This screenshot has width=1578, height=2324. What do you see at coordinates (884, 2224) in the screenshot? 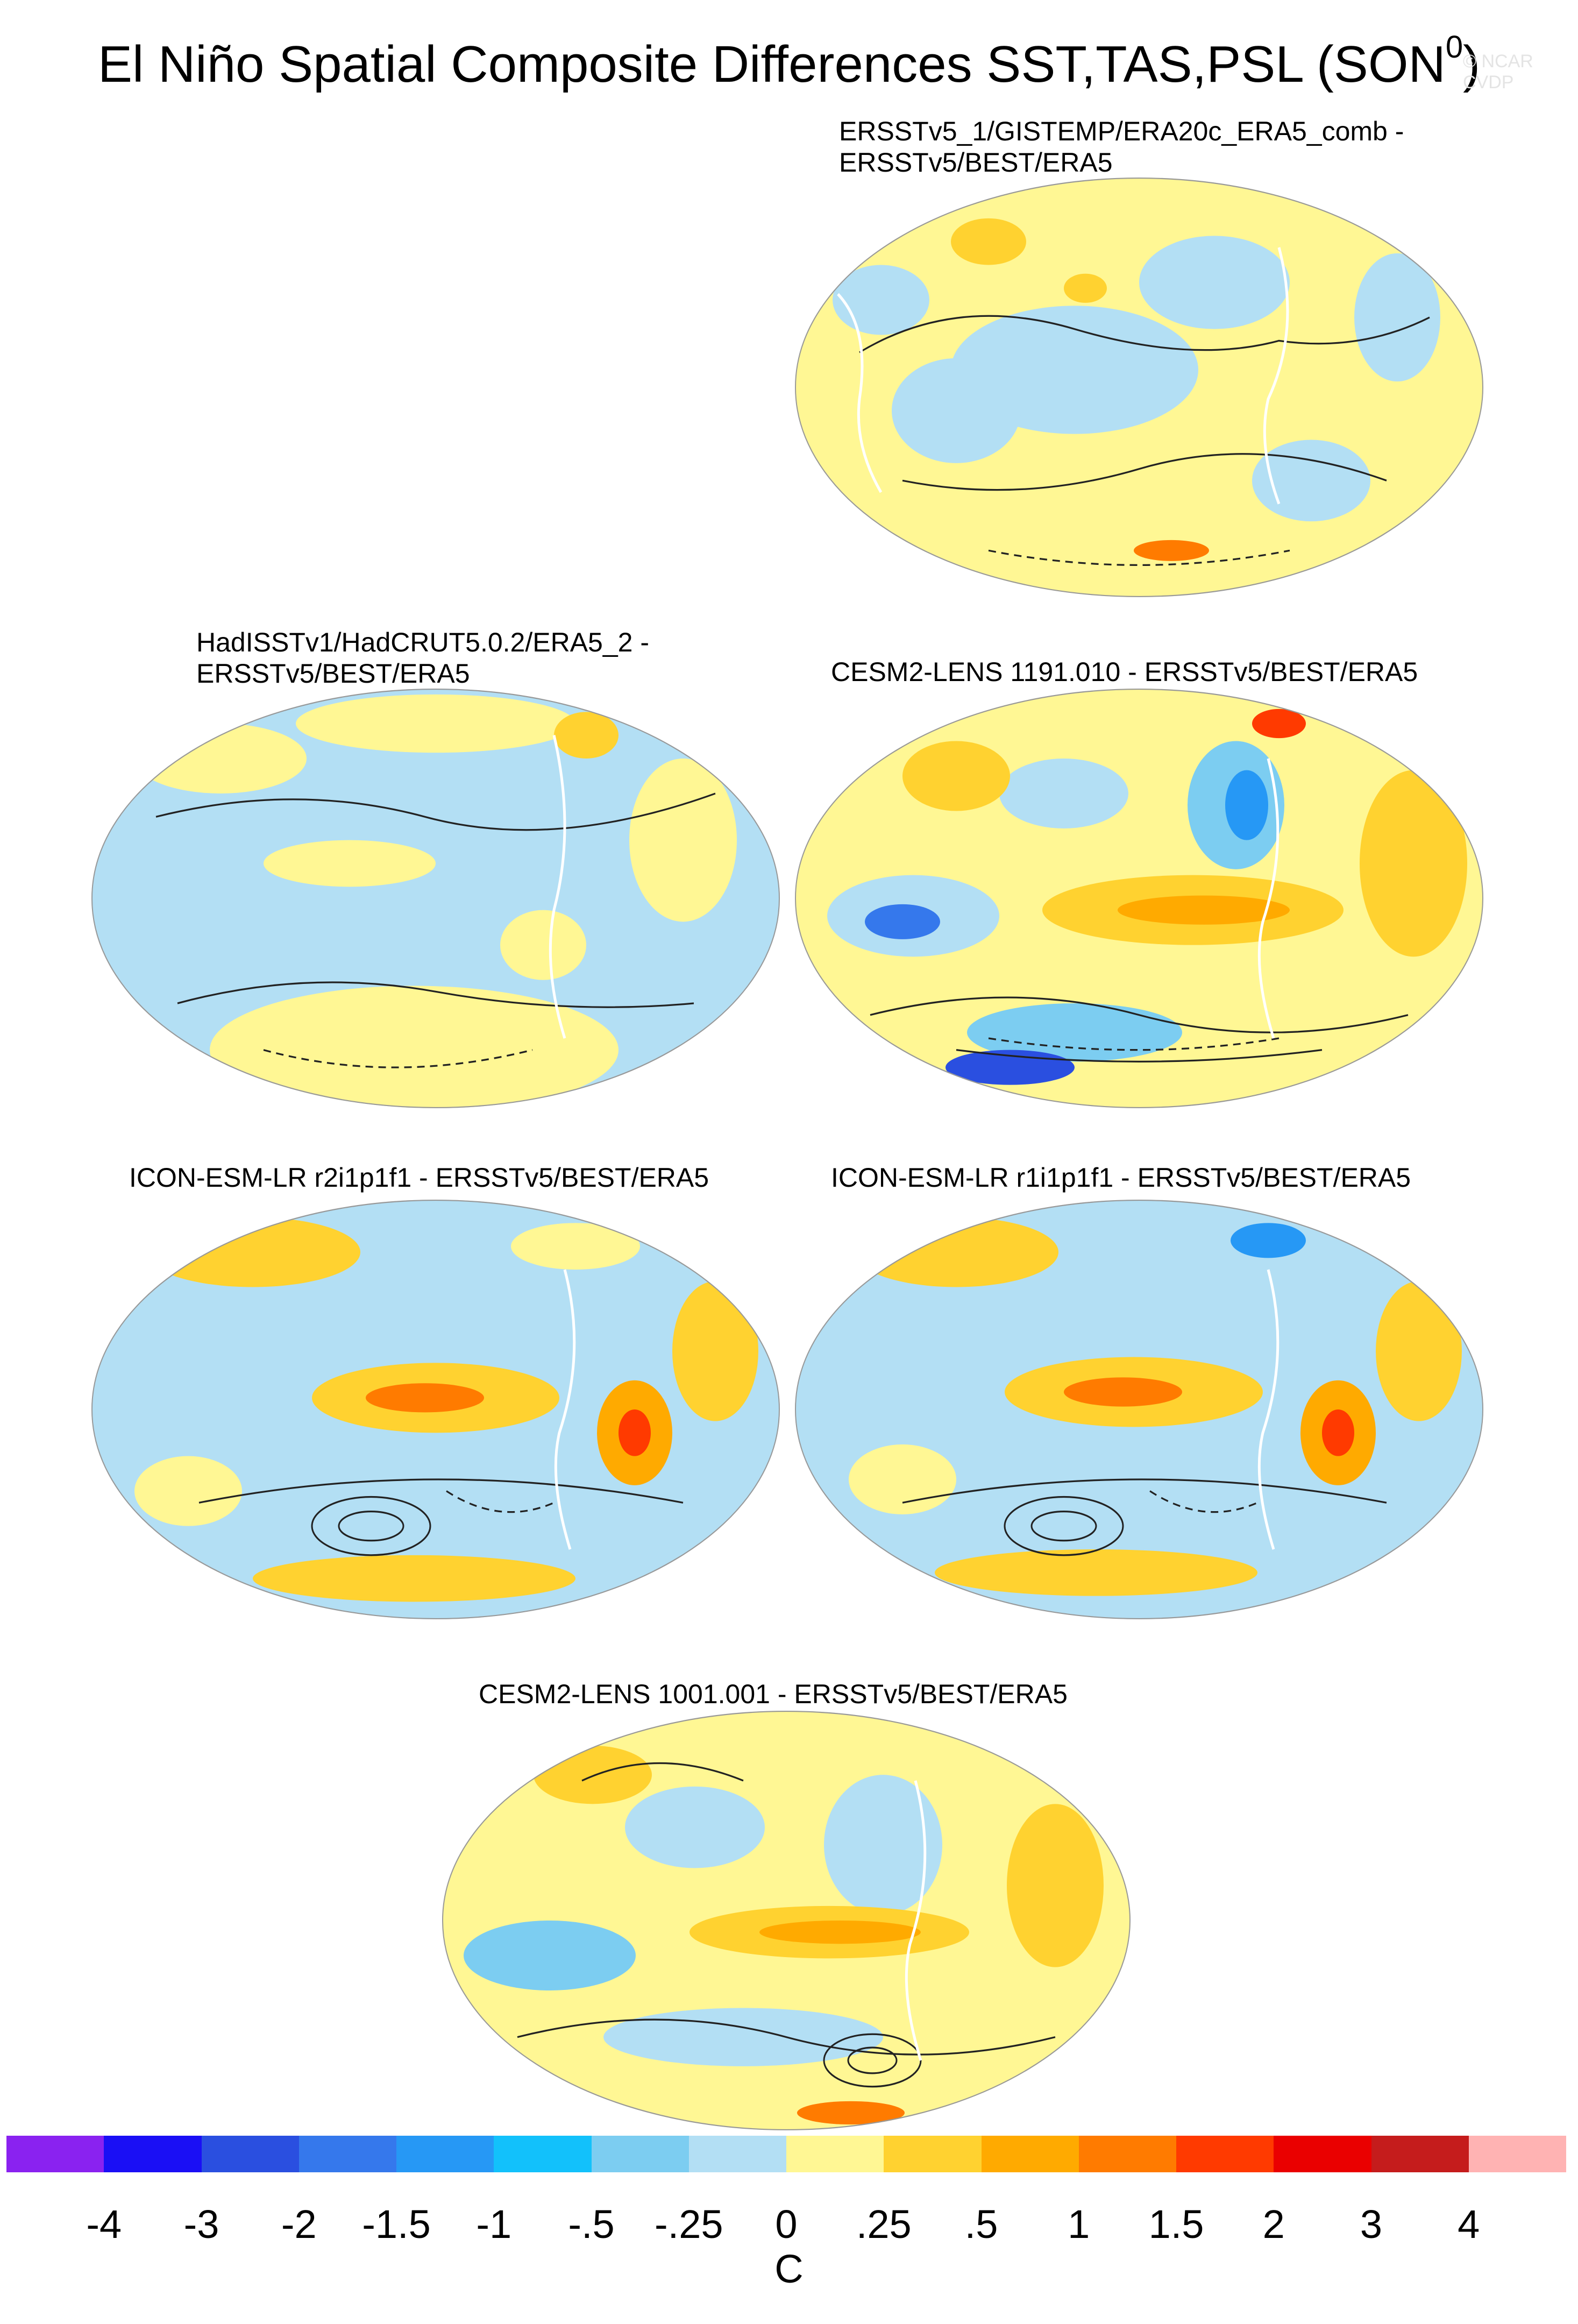
I see `colorbar-tick-label: .25` at bounding box center [884, 2224].